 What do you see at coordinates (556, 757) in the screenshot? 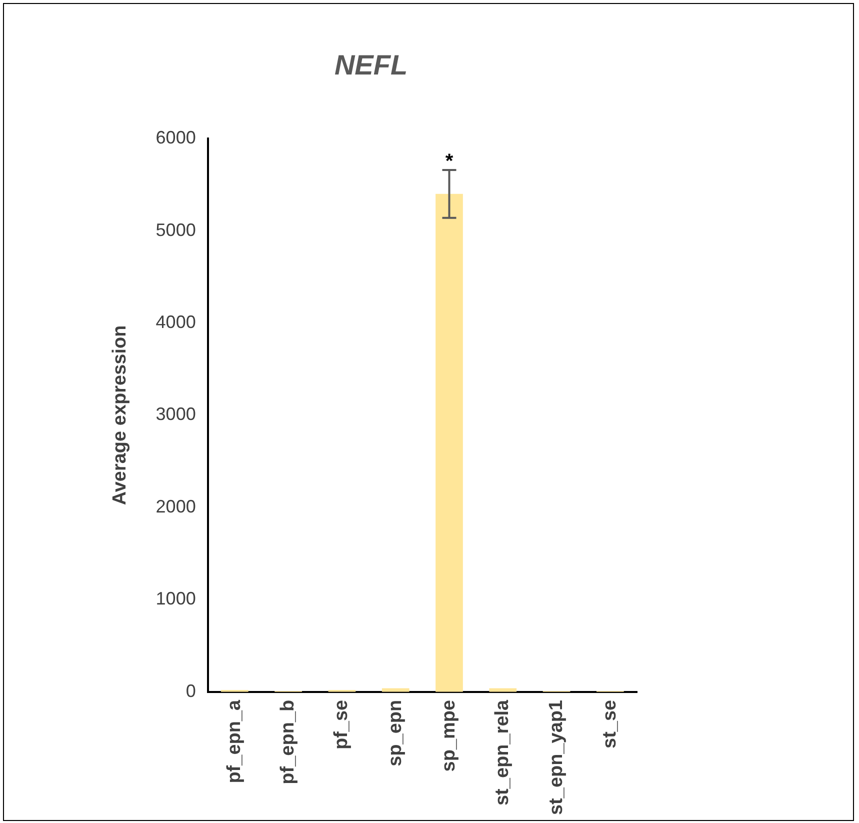
I see `x-tick-label: st_epn_yap1` at bounding box center [556, 757].